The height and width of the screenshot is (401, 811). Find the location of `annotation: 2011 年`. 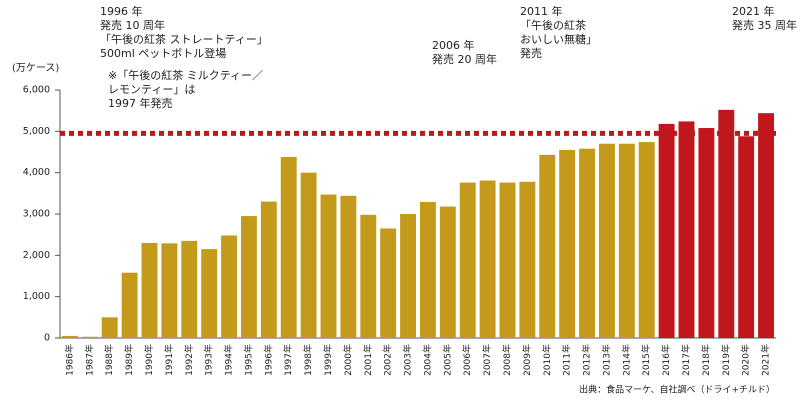

annotation: 2011 年 is located at coordinates (541, 11).